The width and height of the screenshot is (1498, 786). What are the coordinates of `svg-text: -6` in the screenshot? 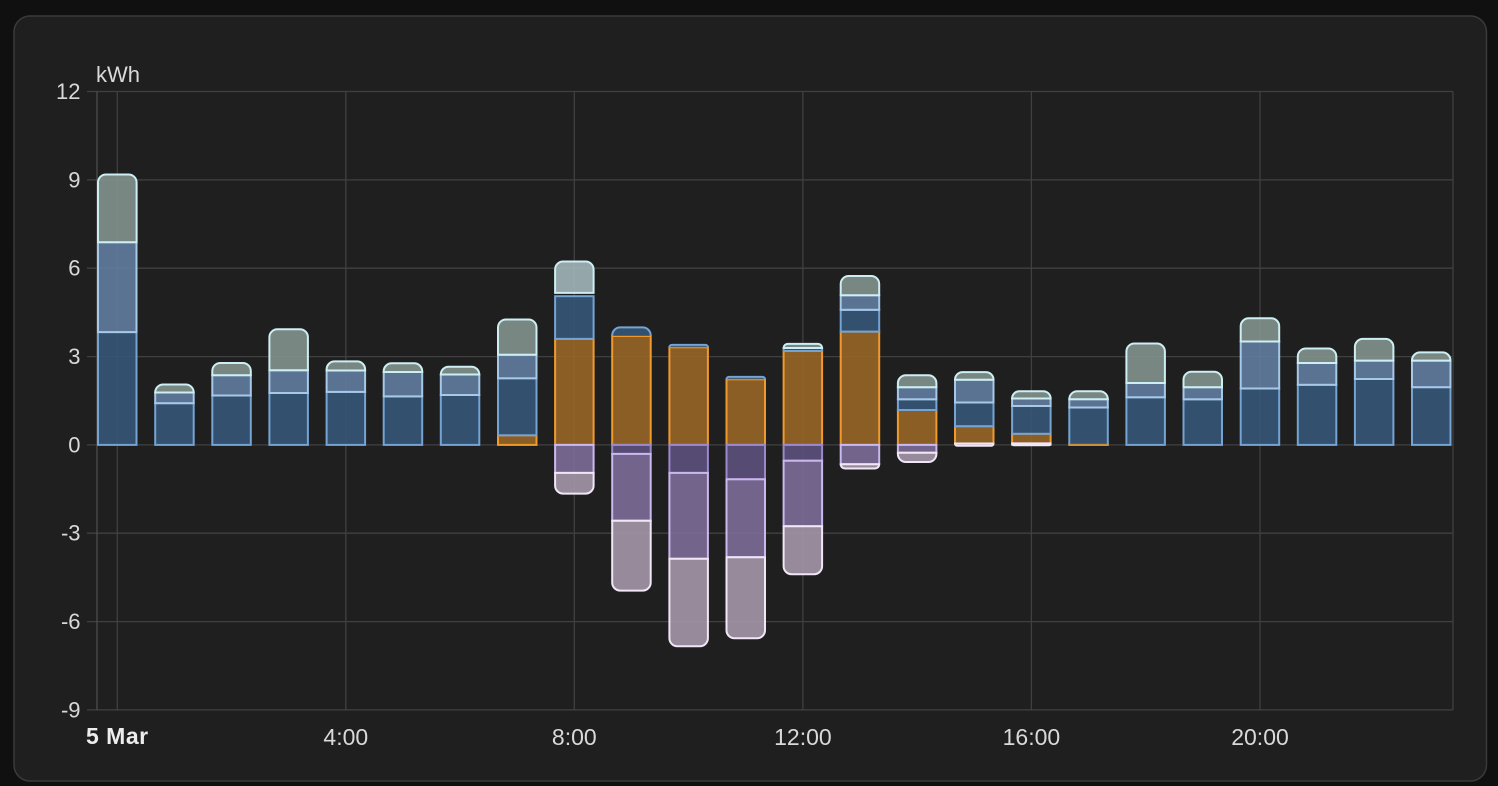 It's located at (71, 621).